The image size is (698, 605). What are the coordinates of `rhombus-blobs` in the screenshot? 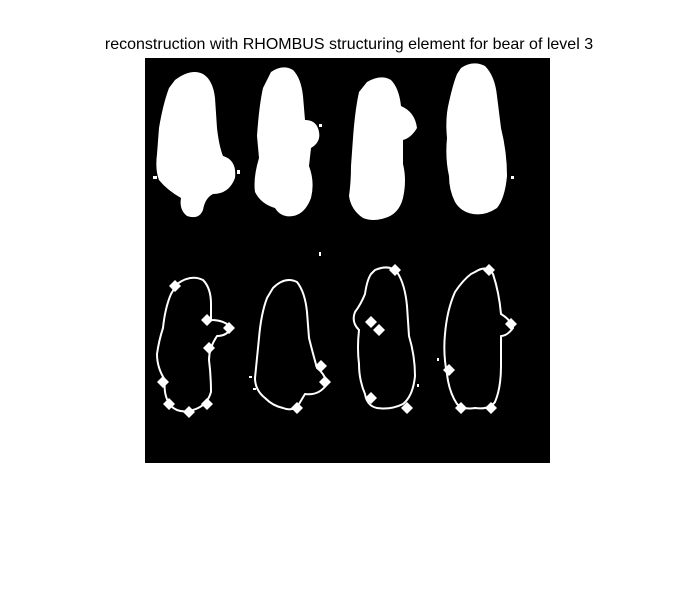 It's located at (337, 341).